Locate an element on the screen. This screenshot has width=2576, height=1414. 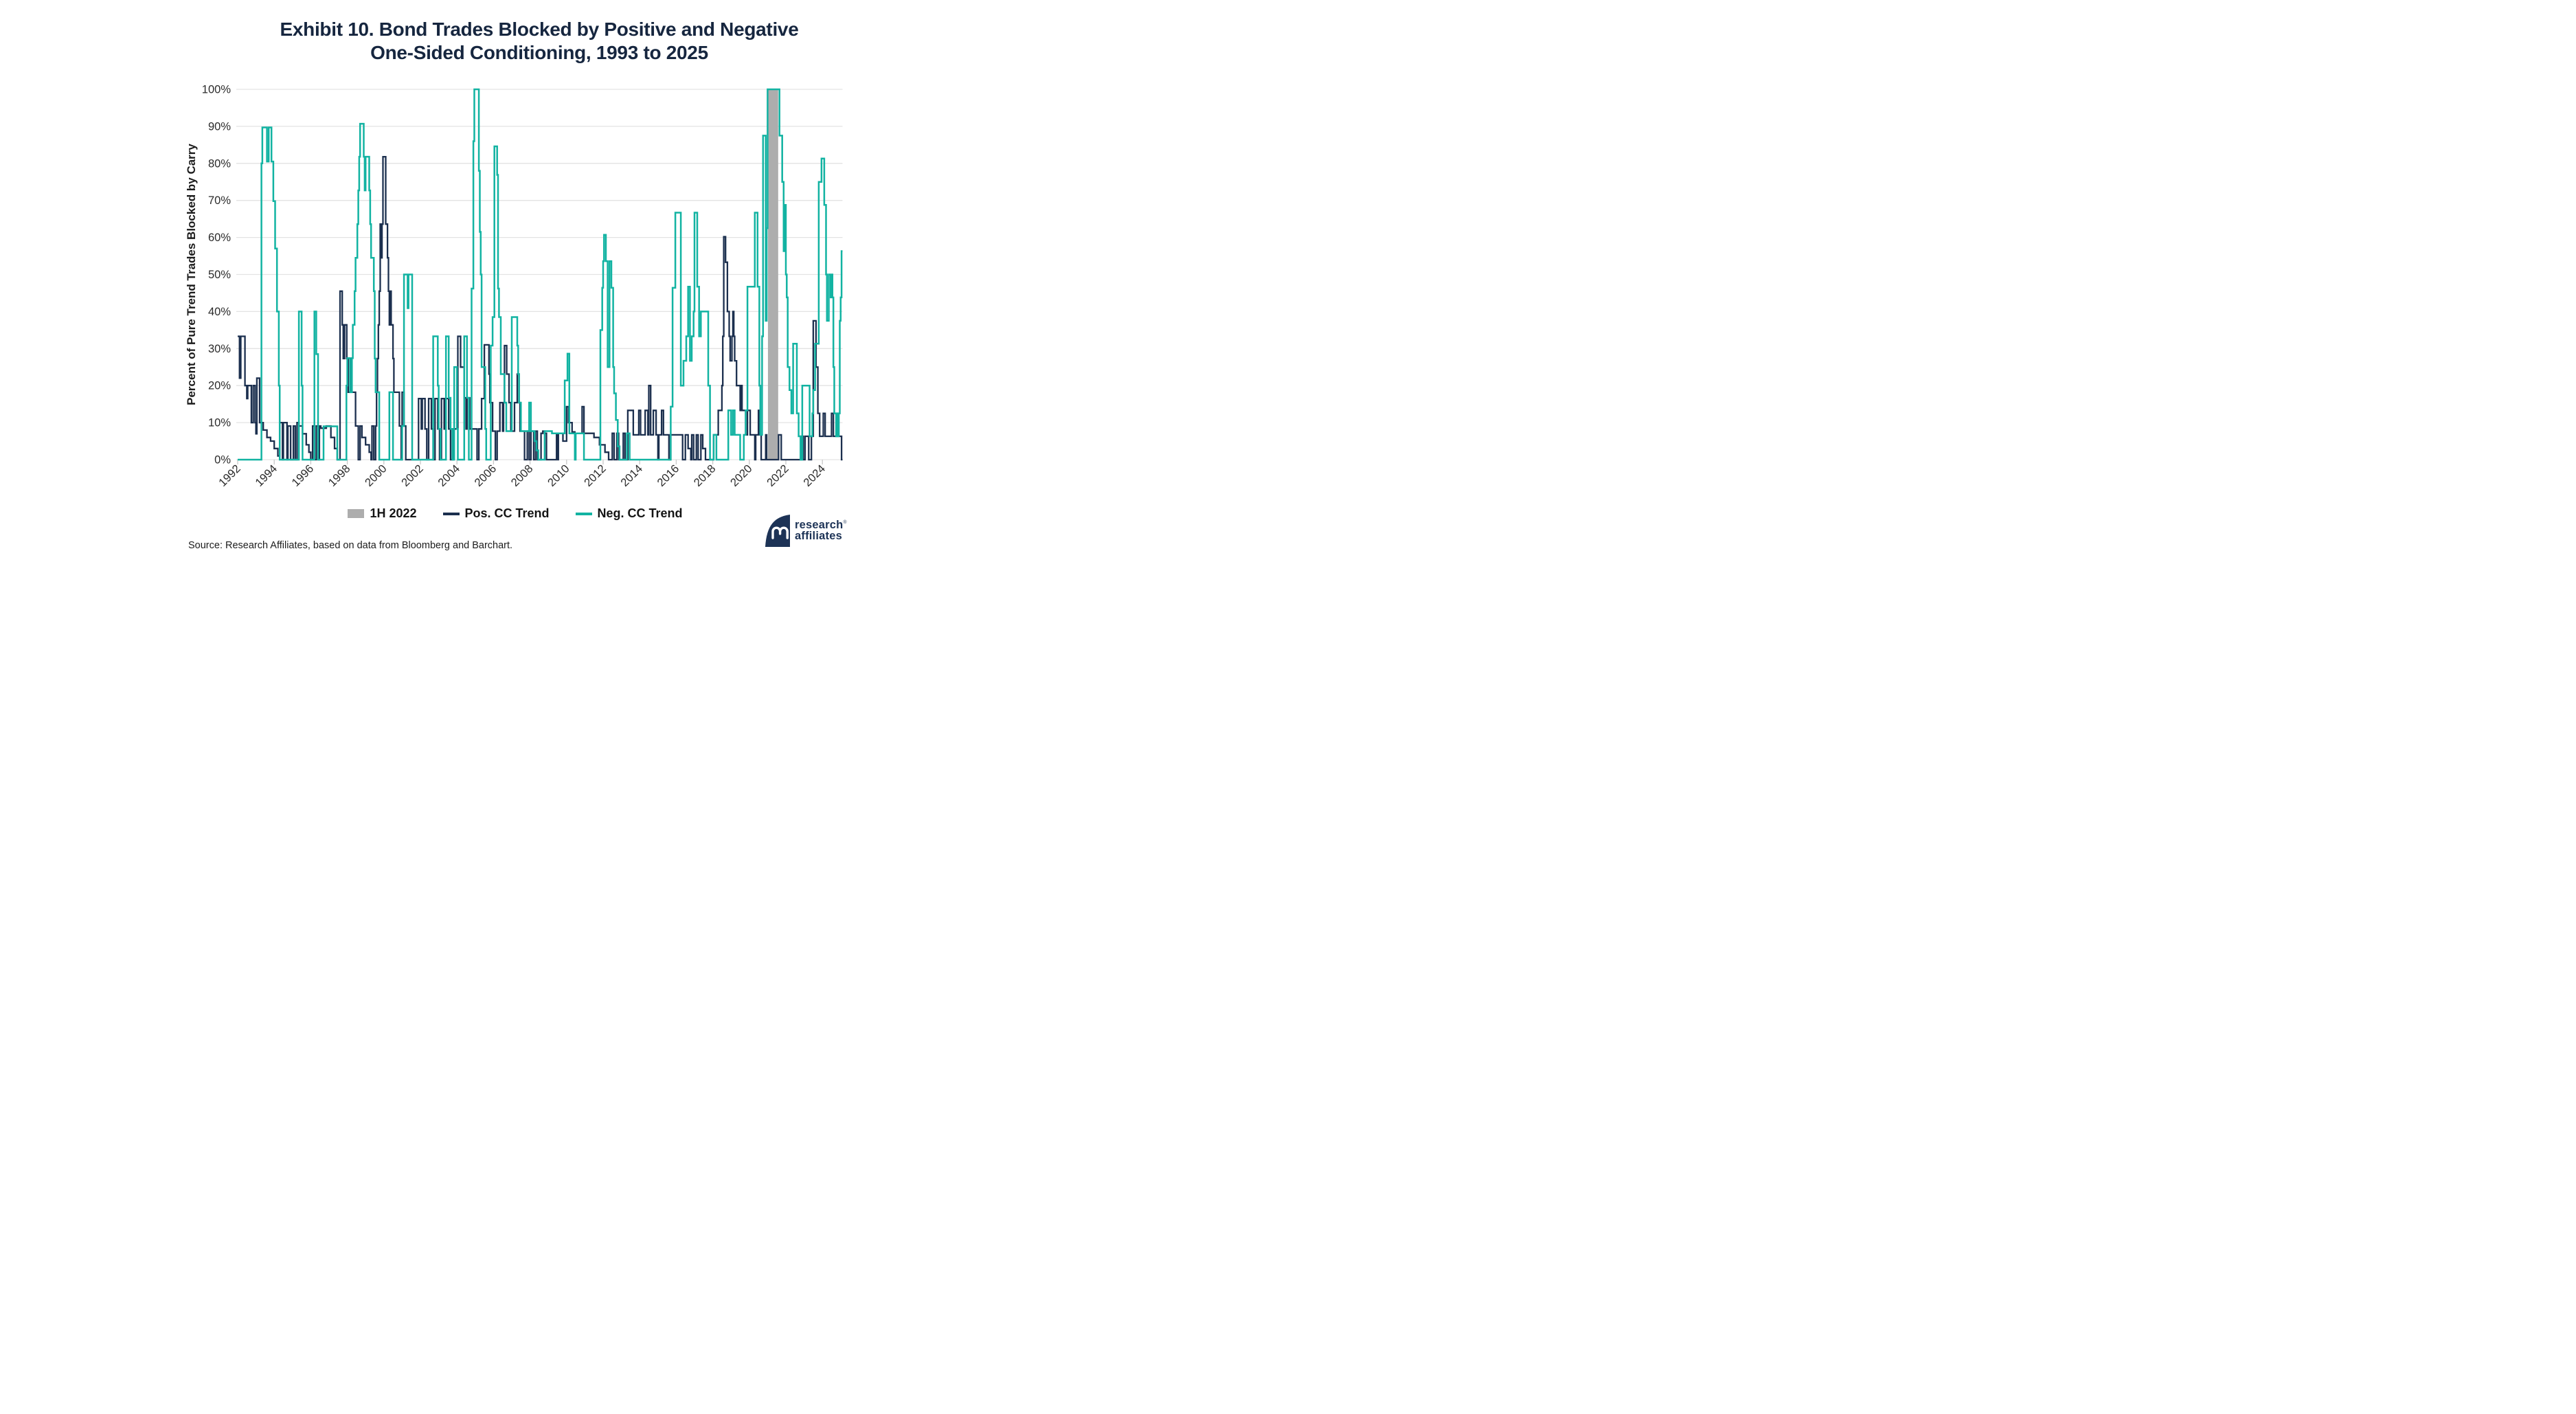
x-tick-label-2018: 2018 is located at coordinates (705, 475).